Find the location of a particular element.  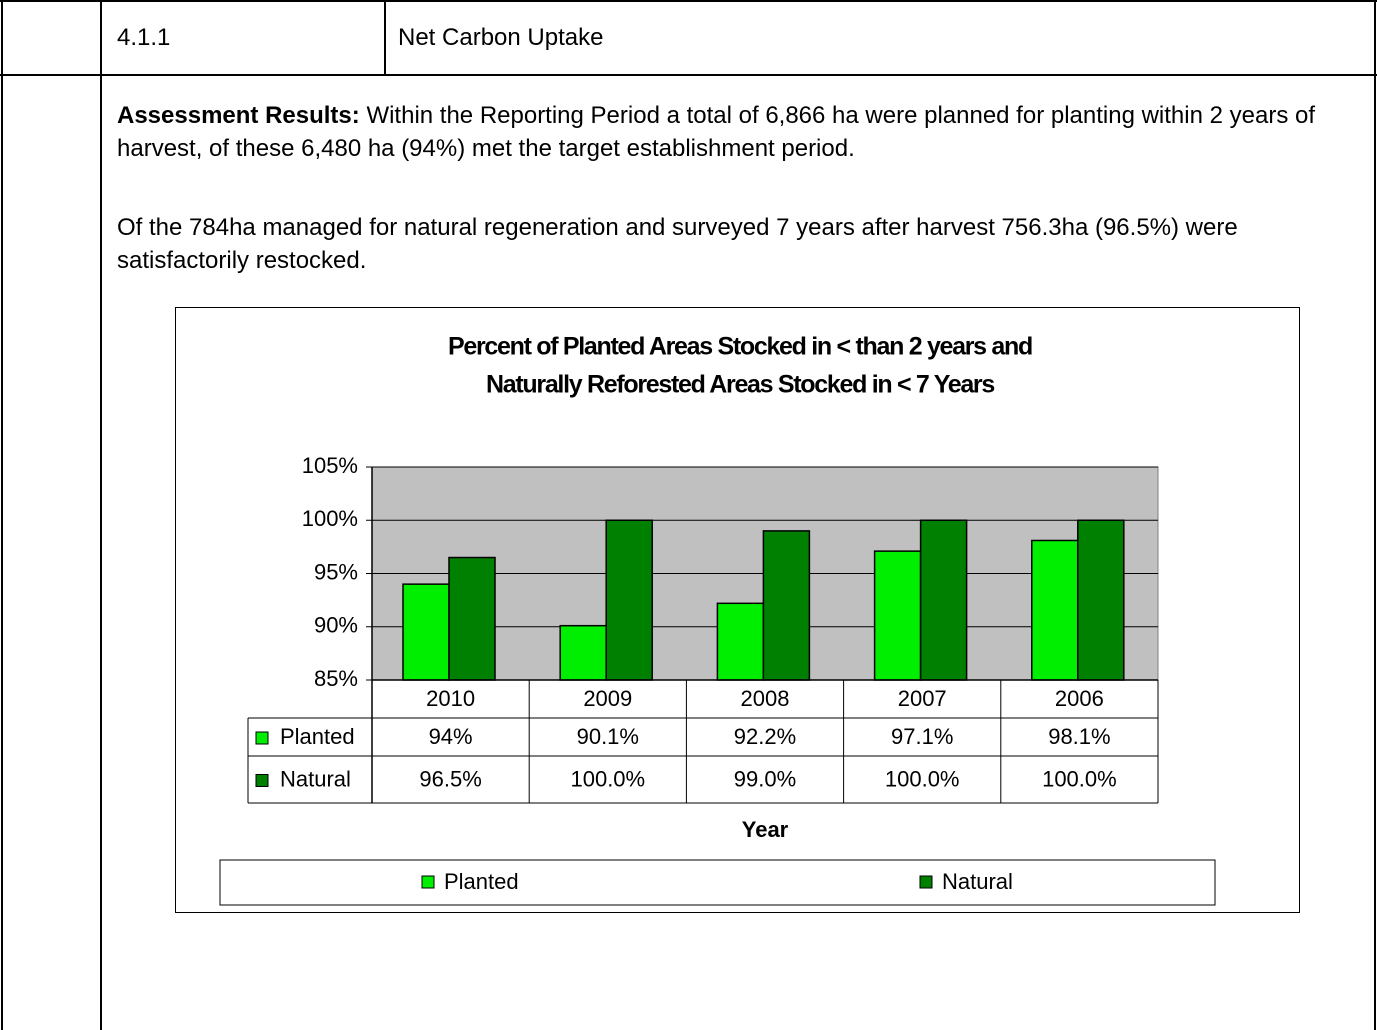

x-tick-label: 2009 is located at coordinates (607, 698).